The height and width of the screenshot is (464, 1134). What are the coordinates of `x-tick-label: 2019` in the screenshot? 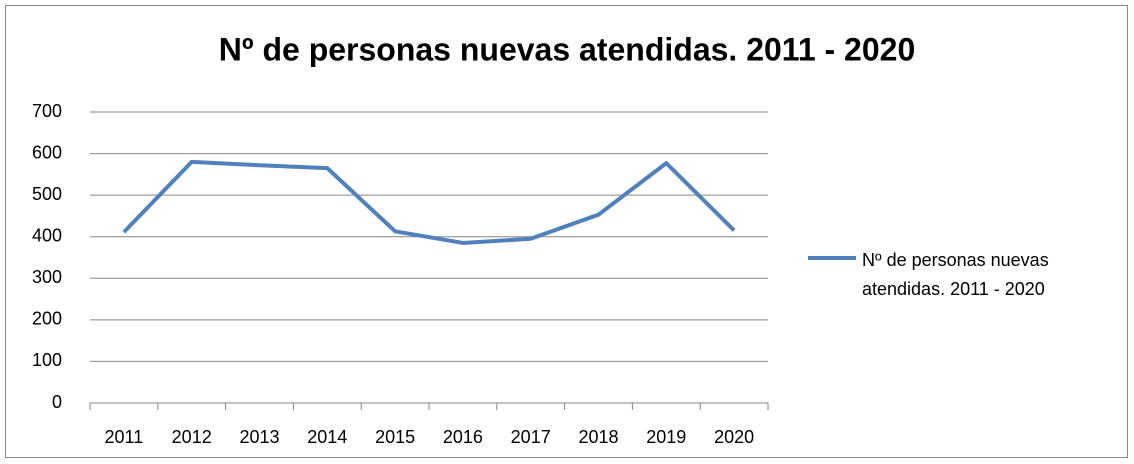 It's located at (666, 437).